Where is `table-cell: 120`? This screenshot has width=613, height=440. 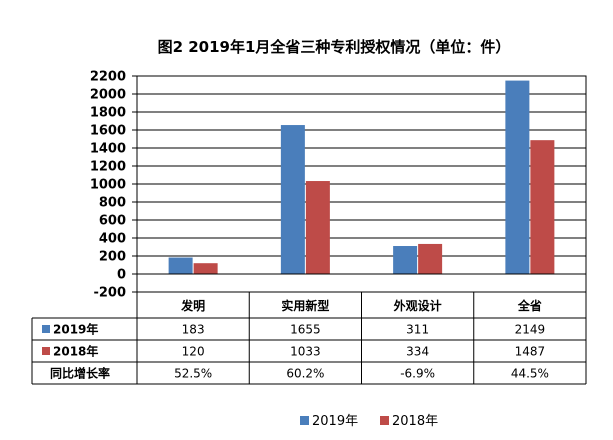
table-cell: 120 is located at coordinates (193, 352).